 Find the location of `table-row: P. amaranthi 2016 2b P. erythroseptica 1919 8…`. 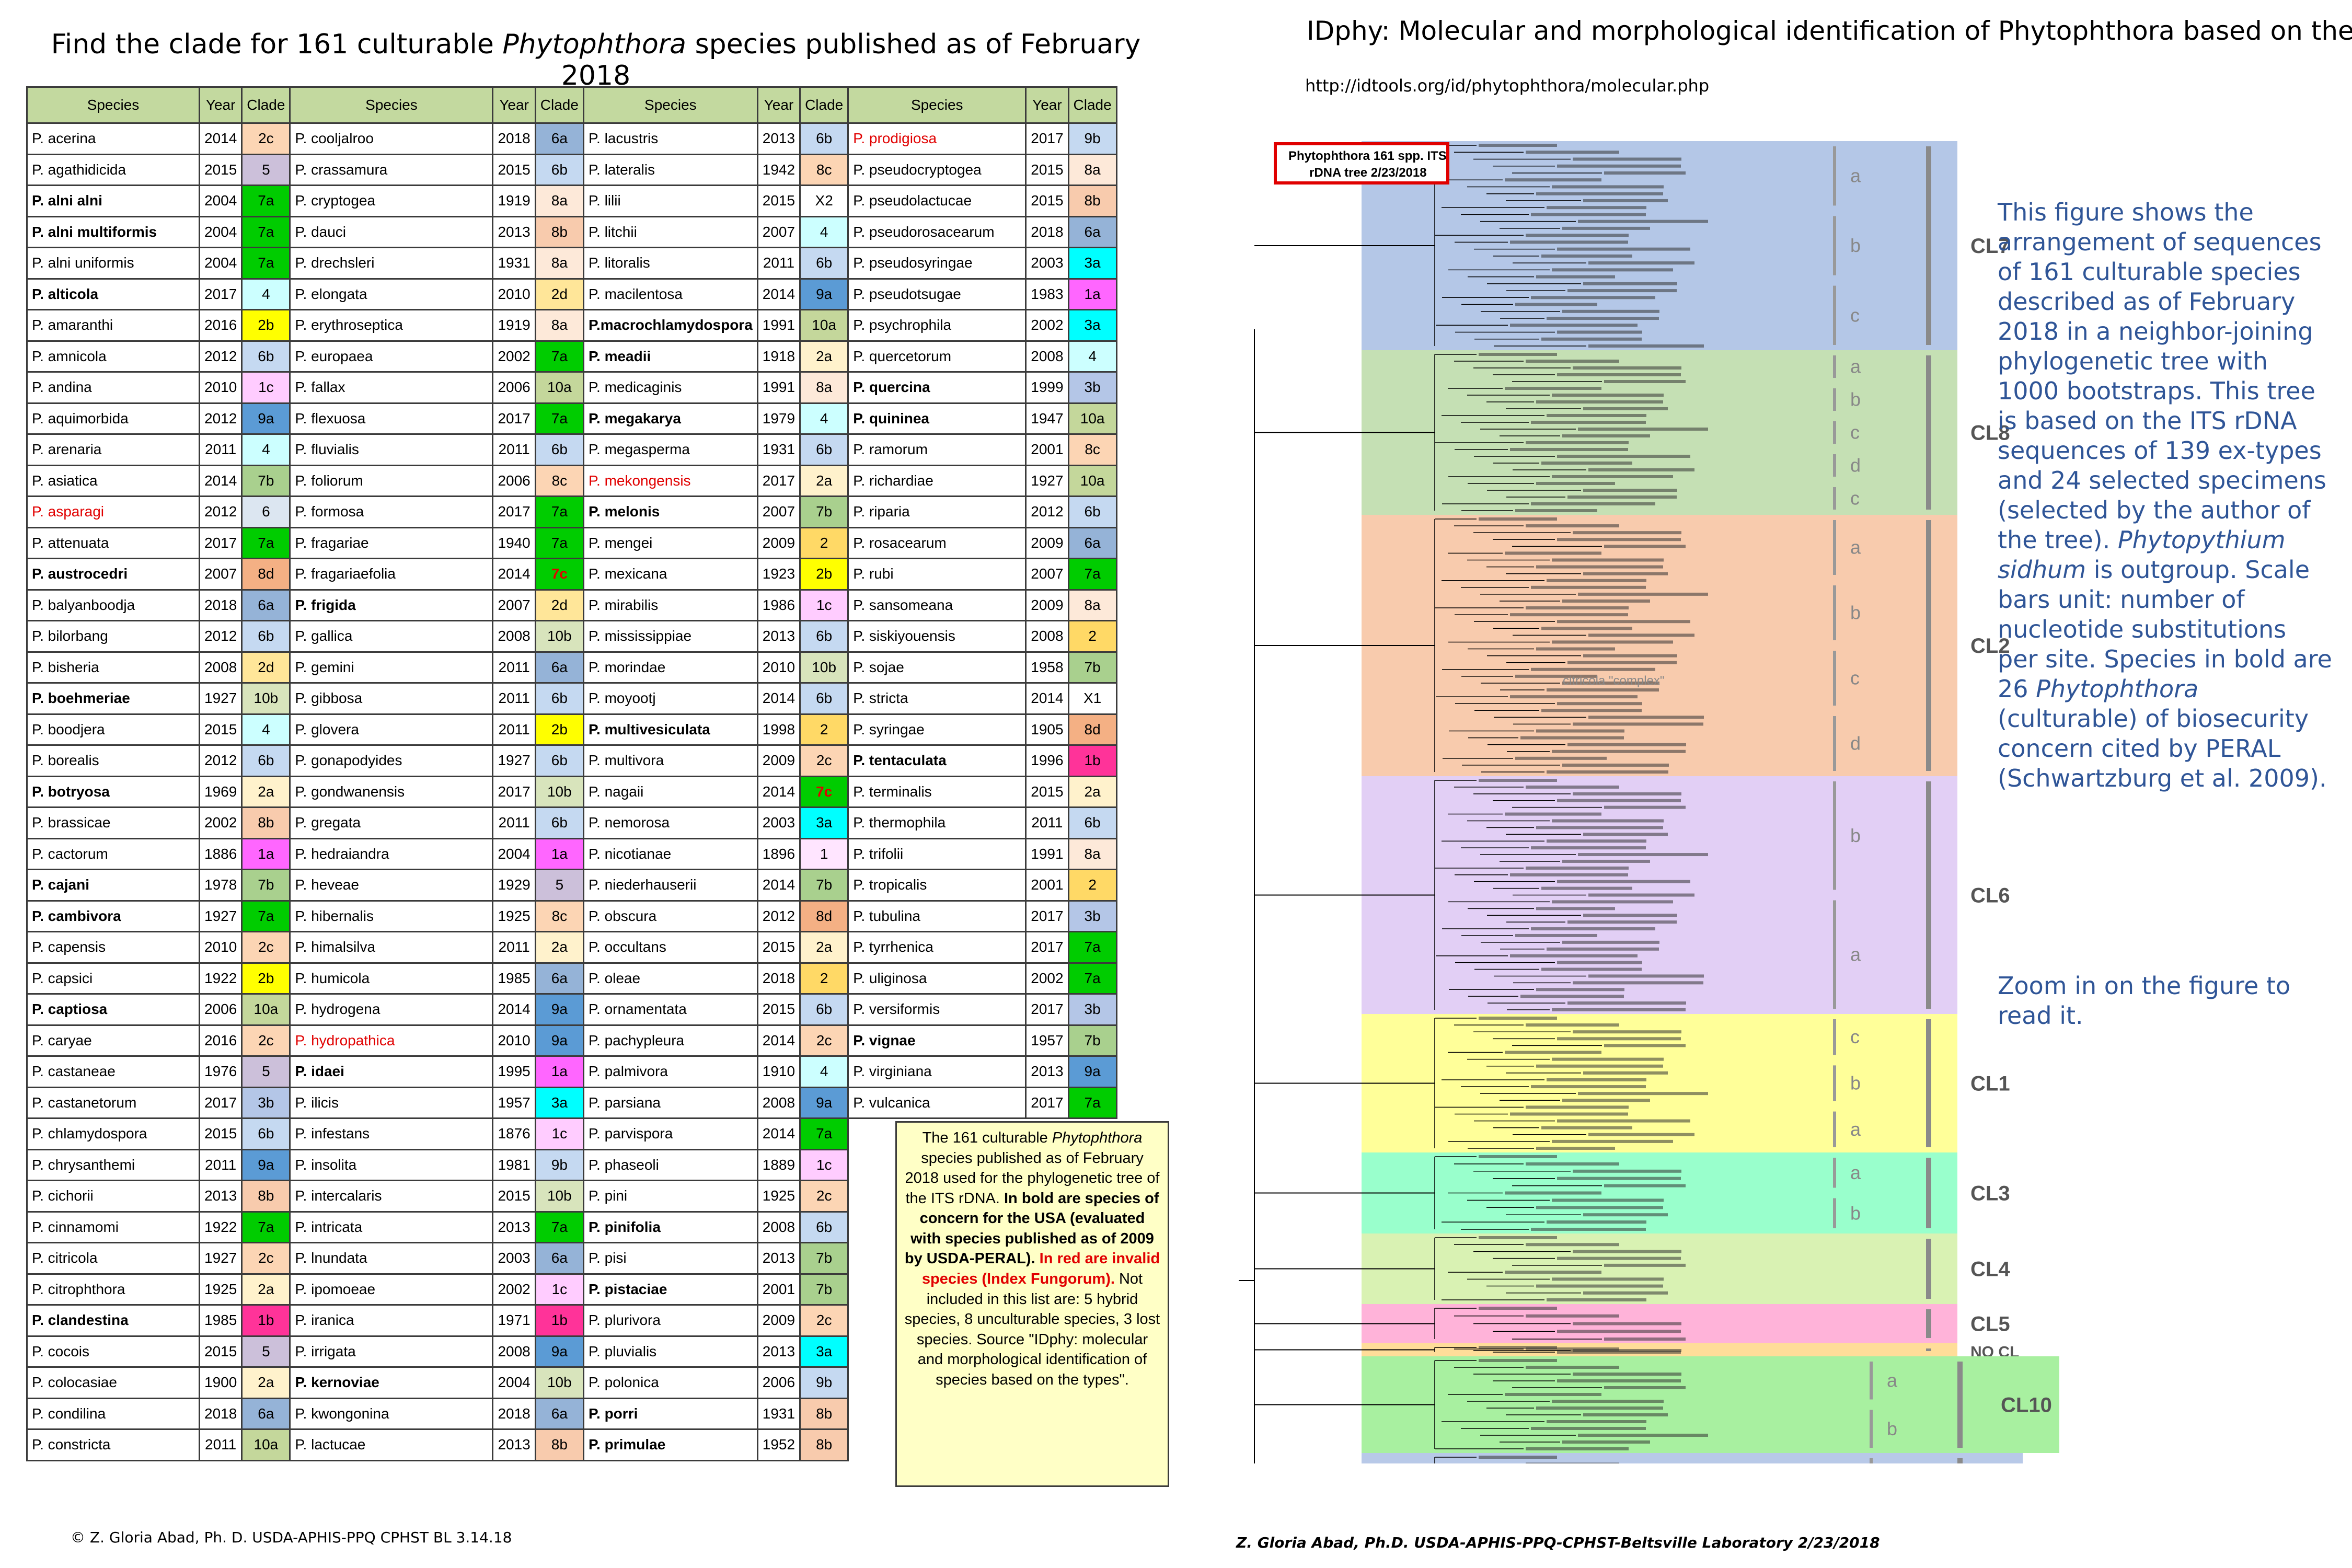

table-row: P. amaranthi 2016 2b P. erythroseptica 1919 8… is located at coordinates (571, 325).